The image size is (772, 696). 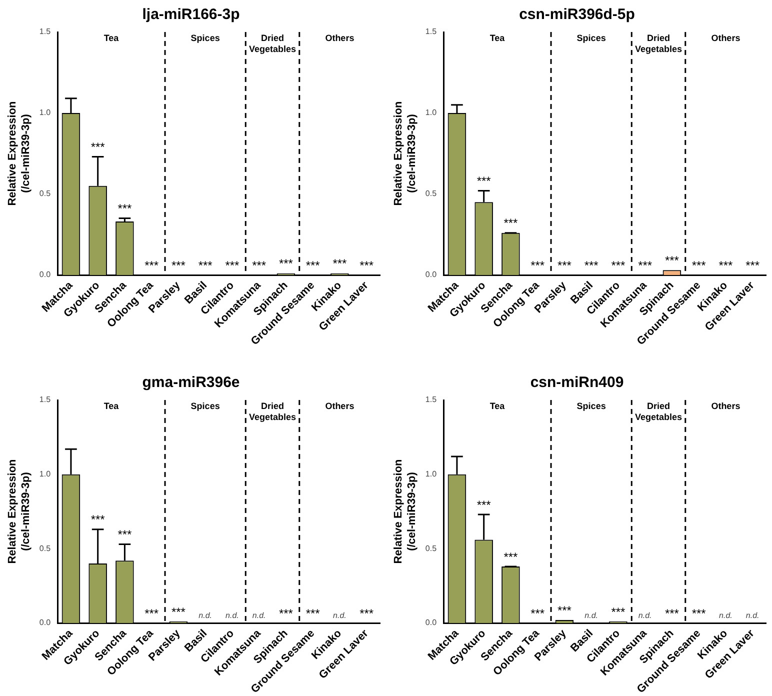 I want to click on chart-title: gma-miR396e, so click(x=191, y=383).